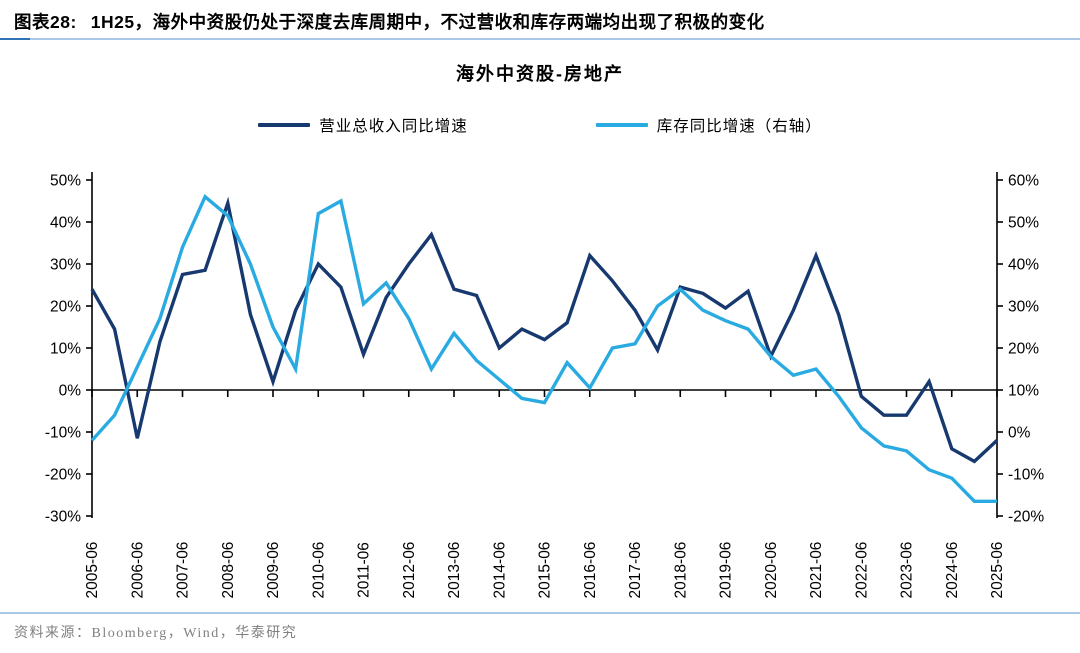 This screenshot has height=653, width=1080. Describe the element at coordinates (70, 391) in the screenshot. I see `left-axis-label: 0%` at that location.